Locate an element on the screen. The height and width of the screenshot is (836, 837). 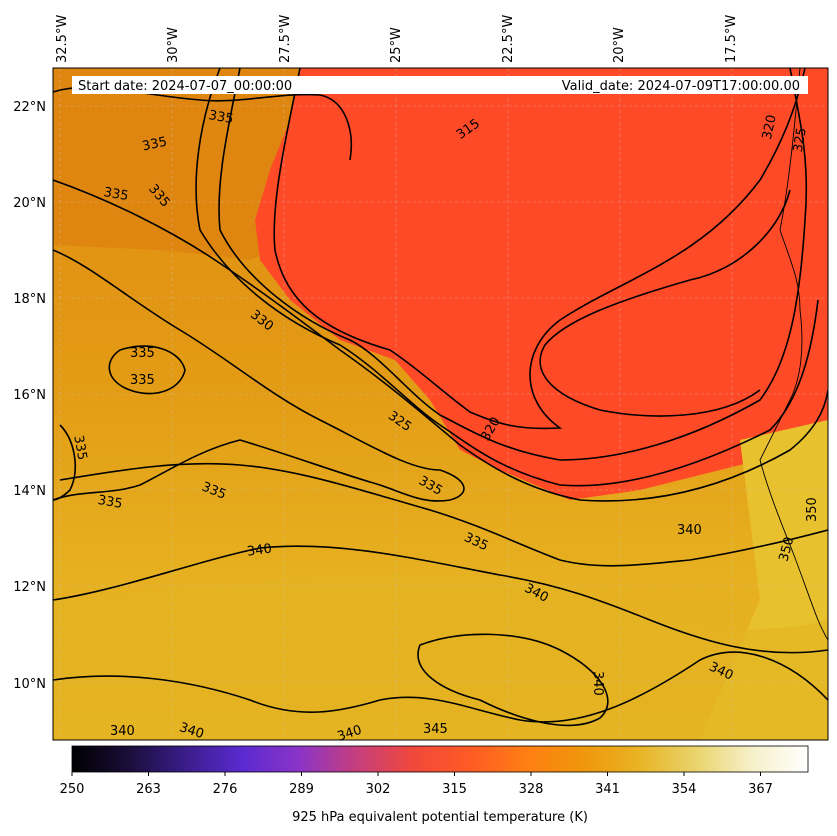
contour-label: 320 is located at coordinates (770, 126).